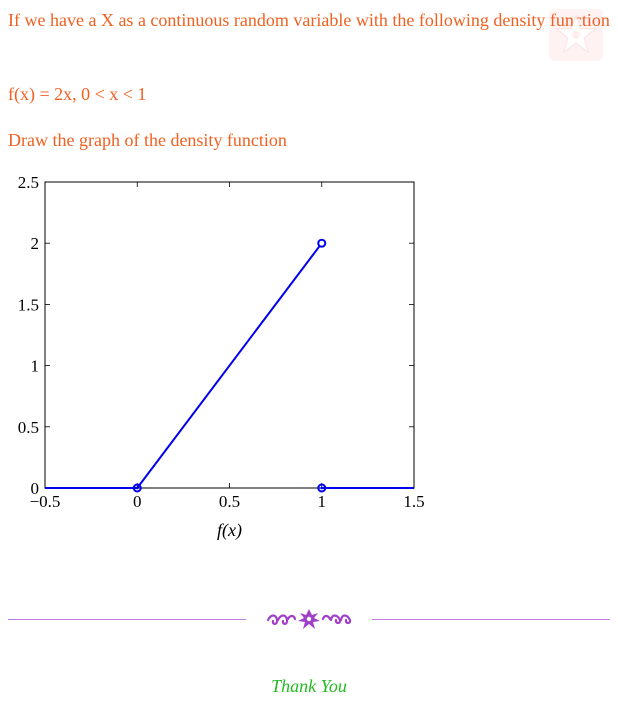  Describe the element at coordinates (576, 35) in the screenshot. I see `corner-logo-icon` at that location.